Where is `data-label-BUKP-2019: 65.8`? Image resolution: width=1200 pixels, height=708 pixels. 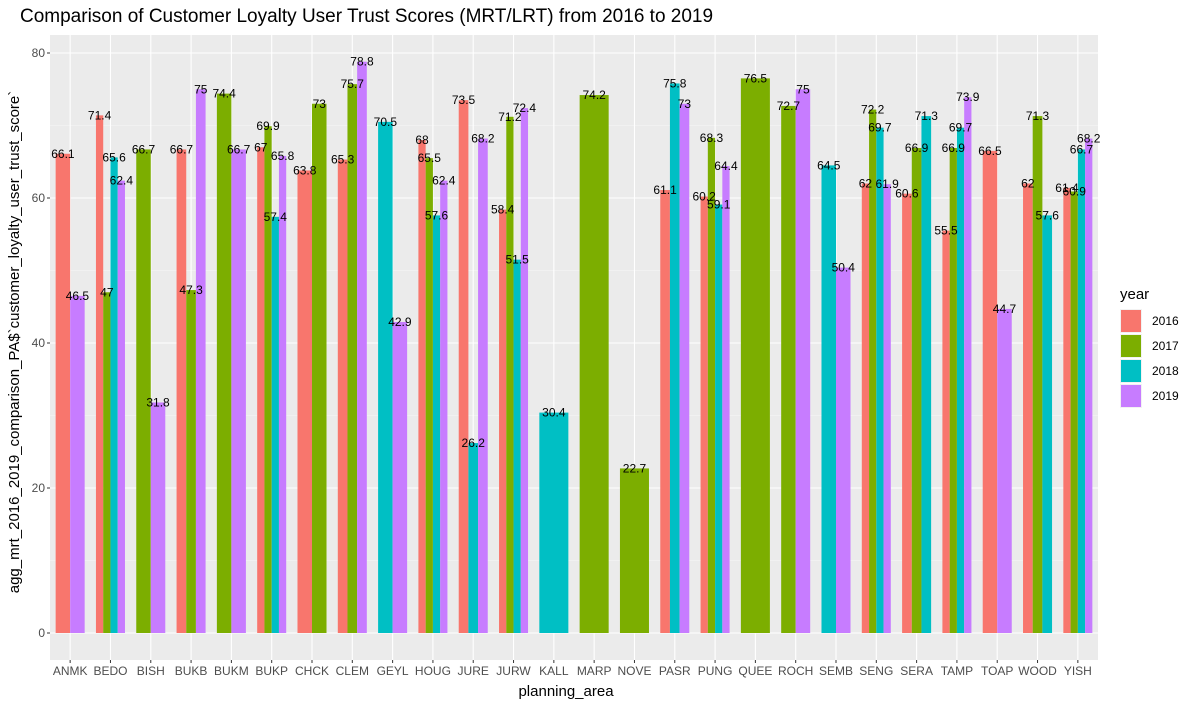
data-label-BUKP-2019: 65.8 is located at coordinates (283, 156).